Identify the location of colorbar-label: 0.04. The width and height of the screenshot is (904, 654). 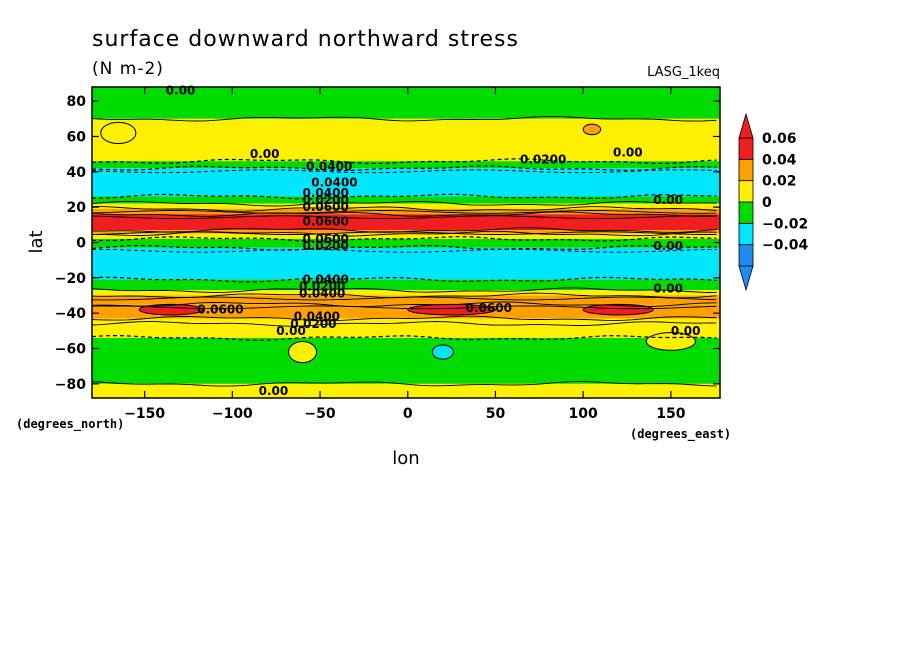
(779, 160).